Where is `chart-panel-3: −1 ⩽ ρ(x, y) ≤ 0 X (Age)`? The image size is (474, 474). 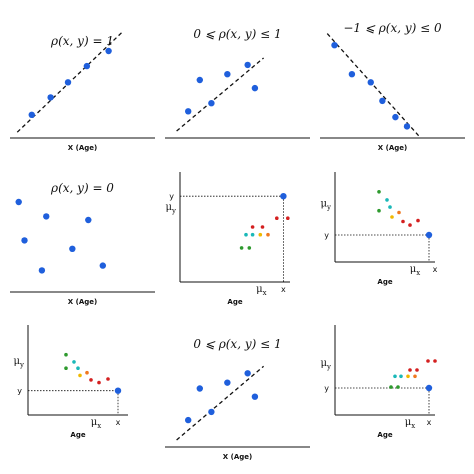 chart-panel-3: −1 ⩽ ρ(x, y) ≤ 0 X (Age) is located at coordinates (392, 86).